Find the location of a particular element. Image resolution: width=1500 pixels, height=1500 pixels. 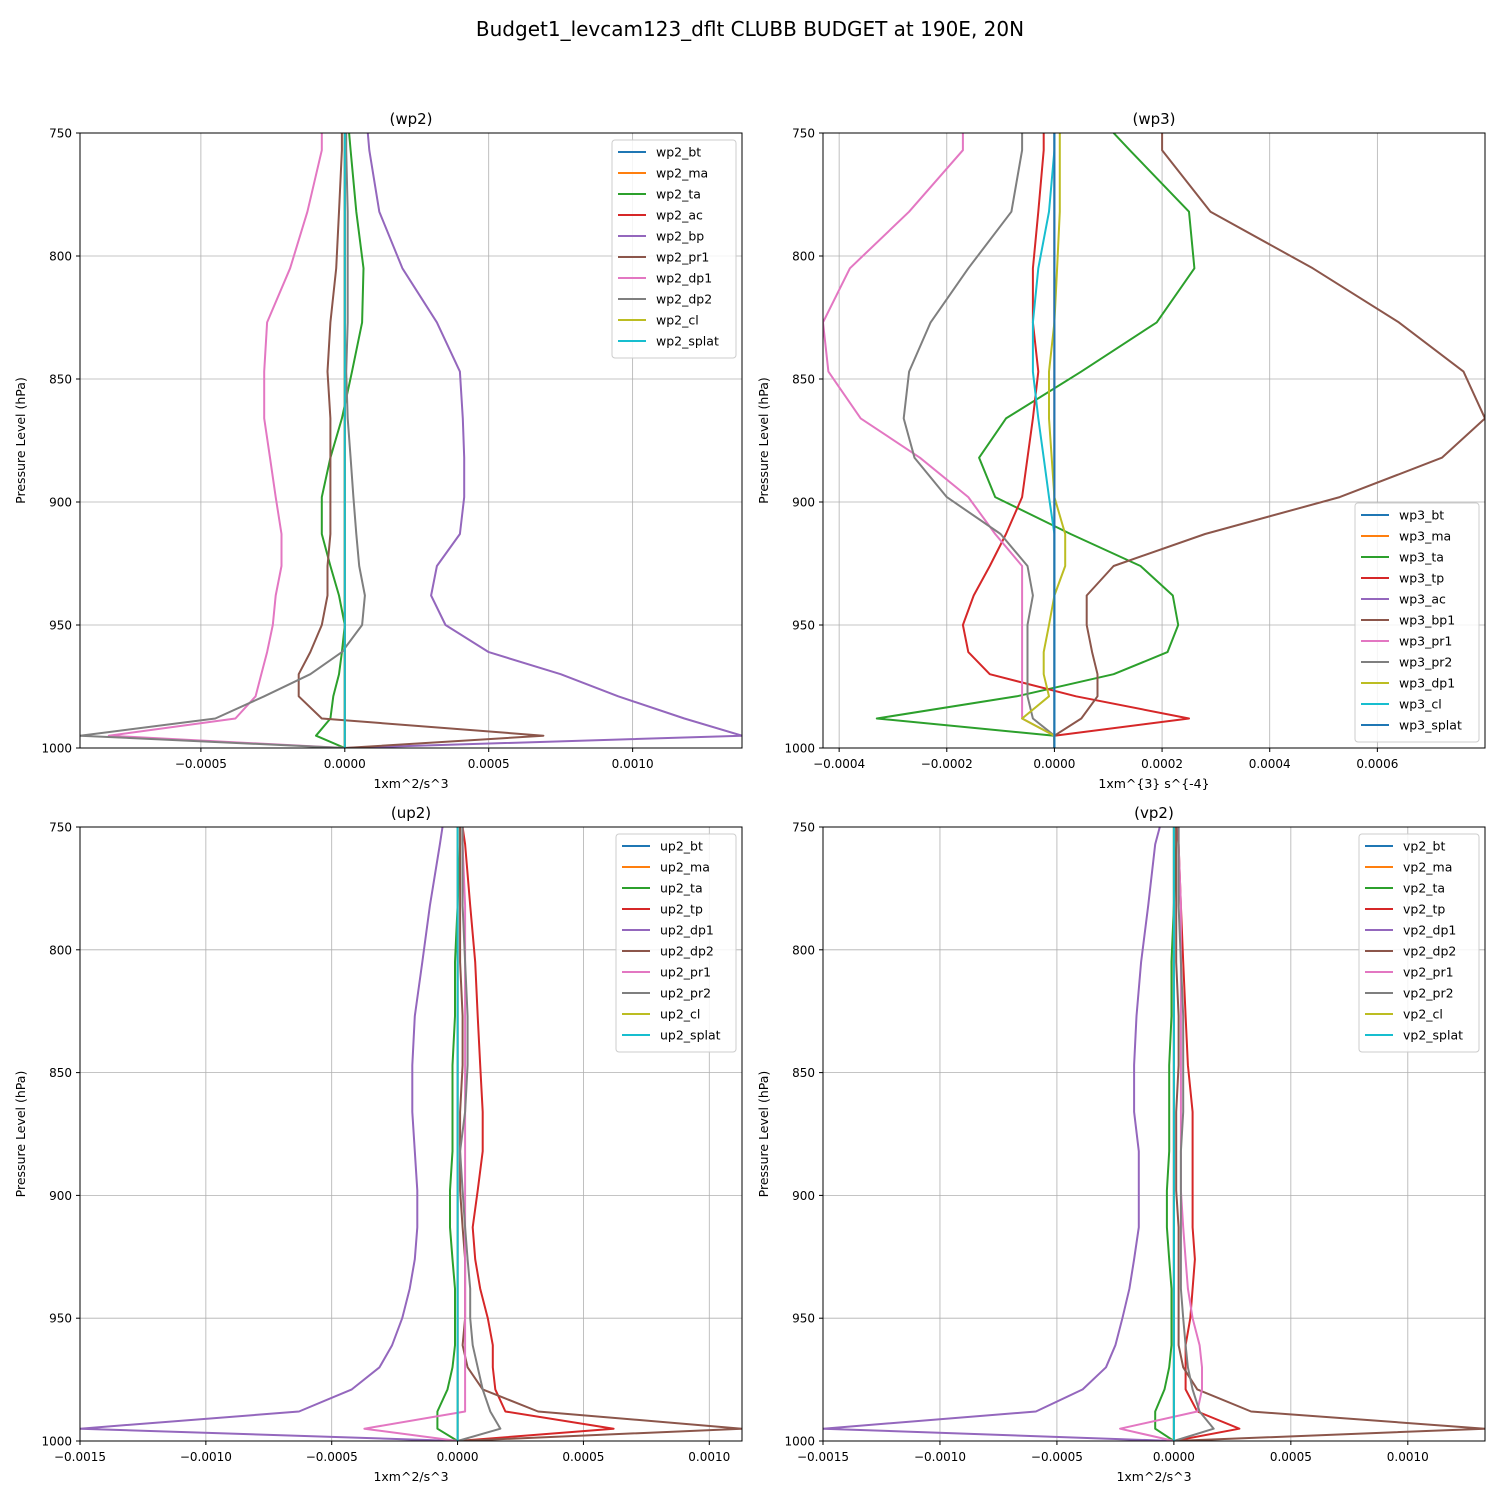

legend-label: vp2_dp2 is located at coordinates (1429, 951).